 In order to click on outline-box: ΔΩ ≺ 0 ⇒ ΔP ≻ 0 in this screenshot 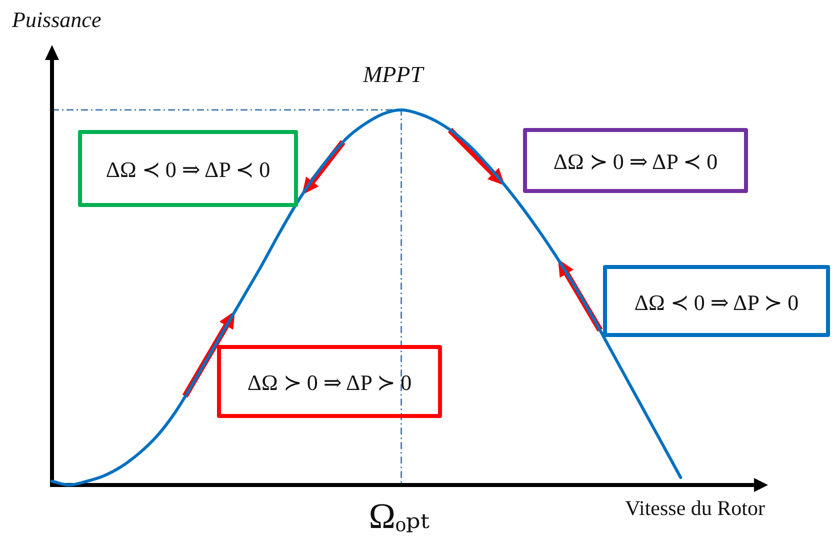, I will do `click(716, 301)`.